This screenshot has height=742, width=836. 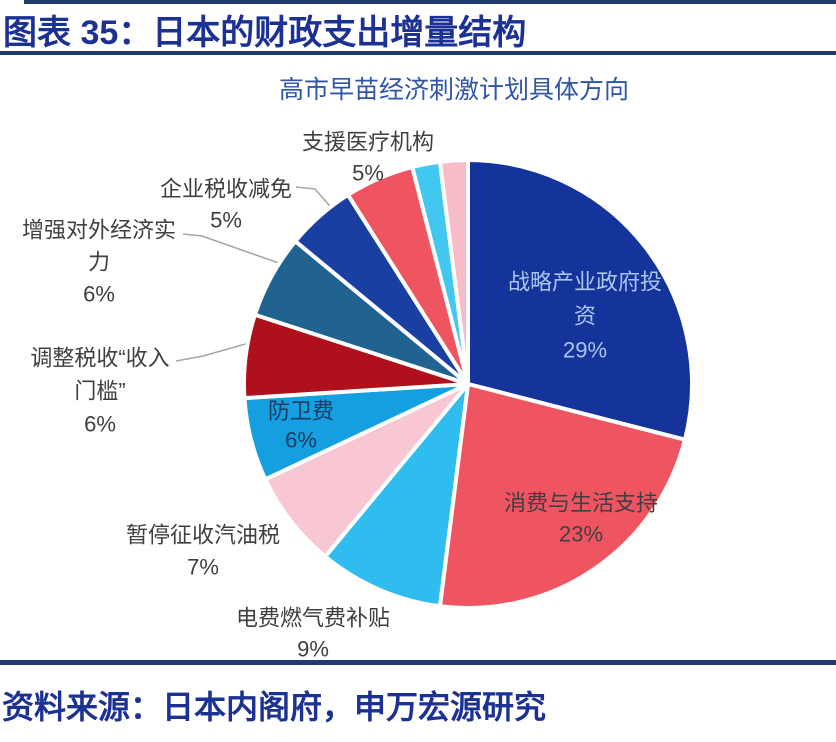 What do you see at coordinates (203, 567) in the screenshot?
I see `pie-label-3-line-1: 7%` at bounding box center [203, 567].